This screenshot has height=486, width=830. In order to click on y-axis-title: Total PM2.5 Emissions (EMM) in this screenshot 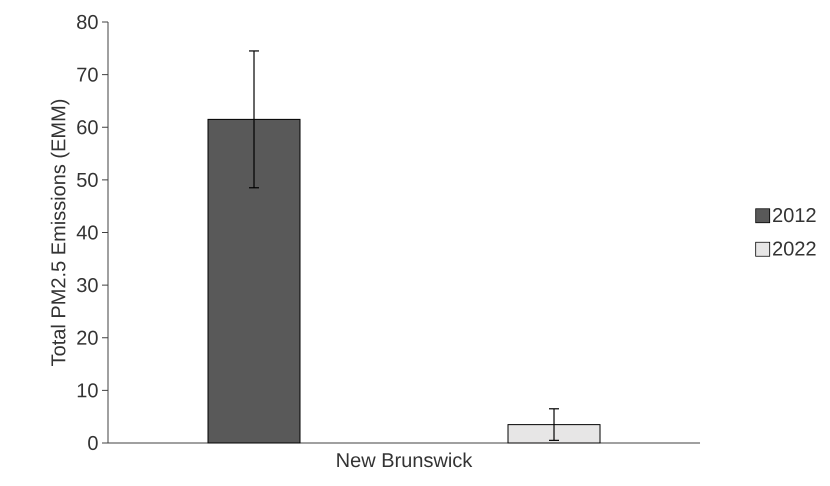, I will do `click(60, 233)`.